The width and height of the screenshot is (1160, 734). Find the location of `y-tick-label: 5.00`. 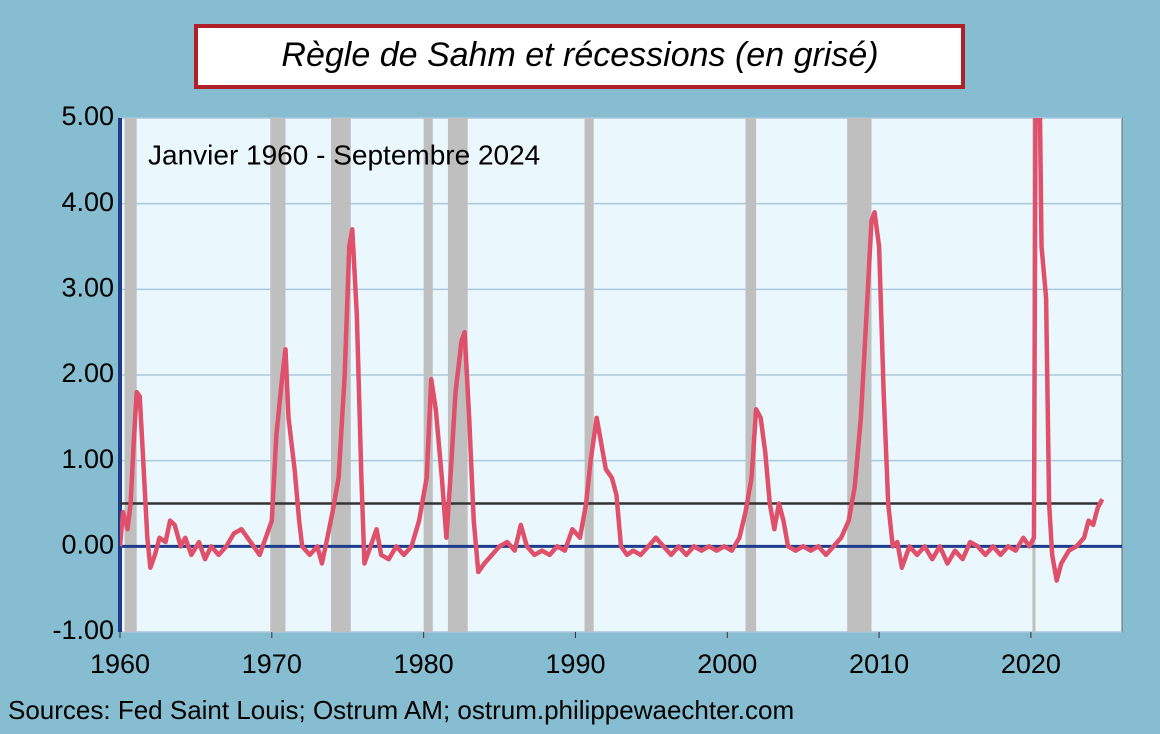

y-tick-label: 5.00 is located at coordinates (87, 116).